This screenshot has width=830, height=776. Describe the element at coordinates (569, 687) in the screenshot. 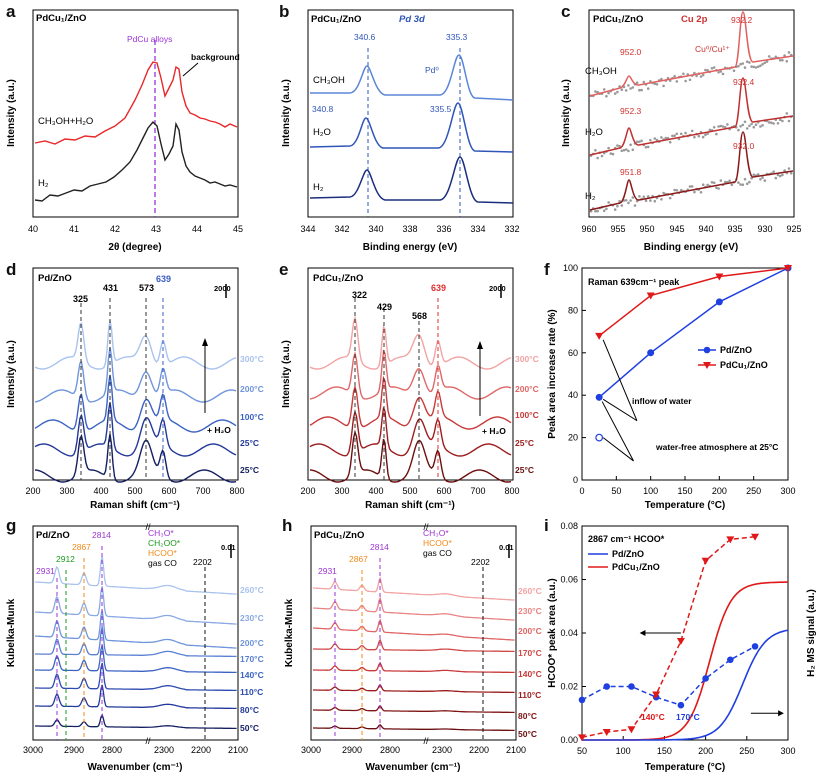

I see `tick-label: 0.02` at that location.